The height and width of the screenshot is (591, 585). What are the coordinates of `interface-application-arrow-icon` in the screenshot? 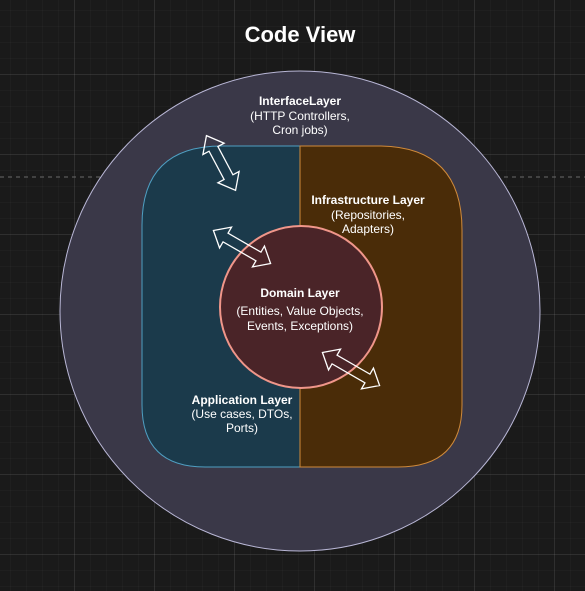 It's located at (221, 163).